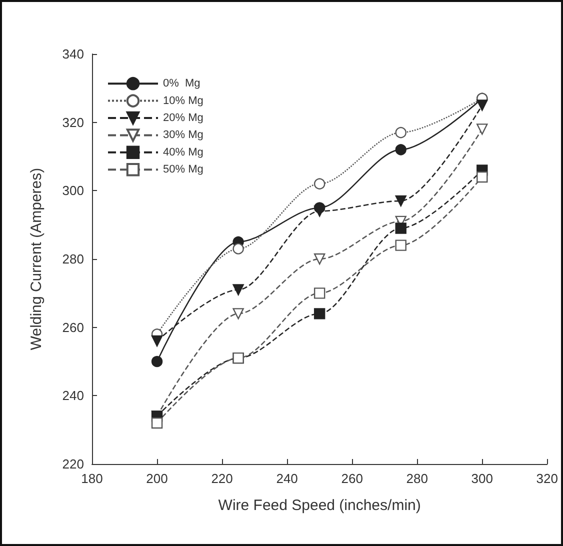 Image resolution: width=563 pixels, height=546 pixels. Describe the element at coordinates (352, 478) in the screenshot. I see `x-tick-label: 260` at that location.